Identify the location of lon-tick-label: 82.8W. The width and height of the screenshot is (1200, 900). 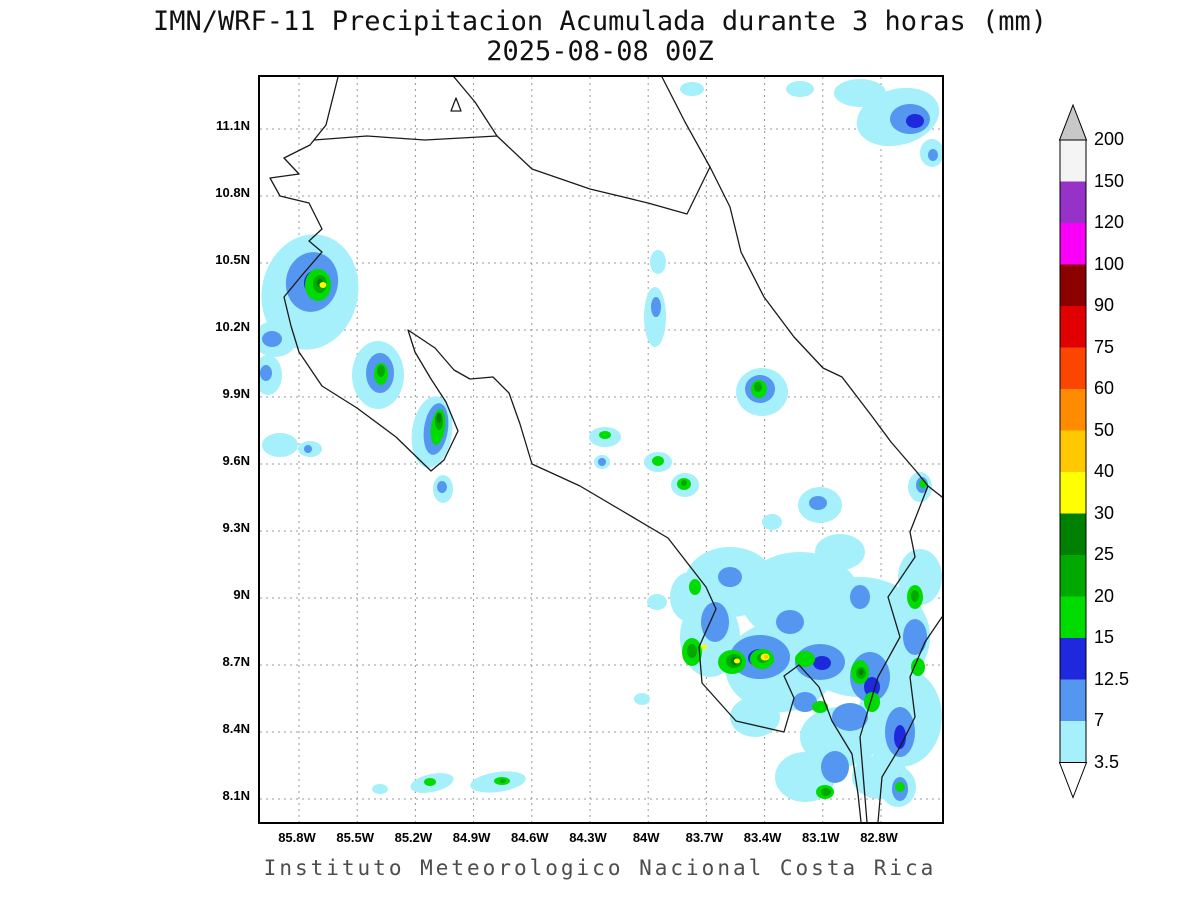
(879, 837).